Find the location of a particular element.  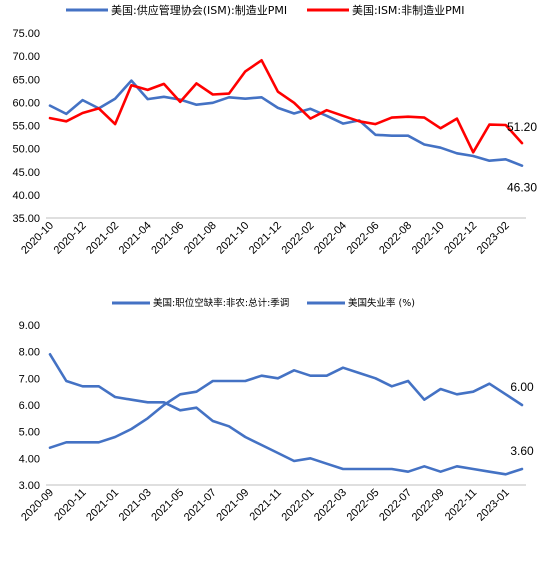

legend-label-unemployment: 美国失业率 (%) is located at coordinates (381, 303).